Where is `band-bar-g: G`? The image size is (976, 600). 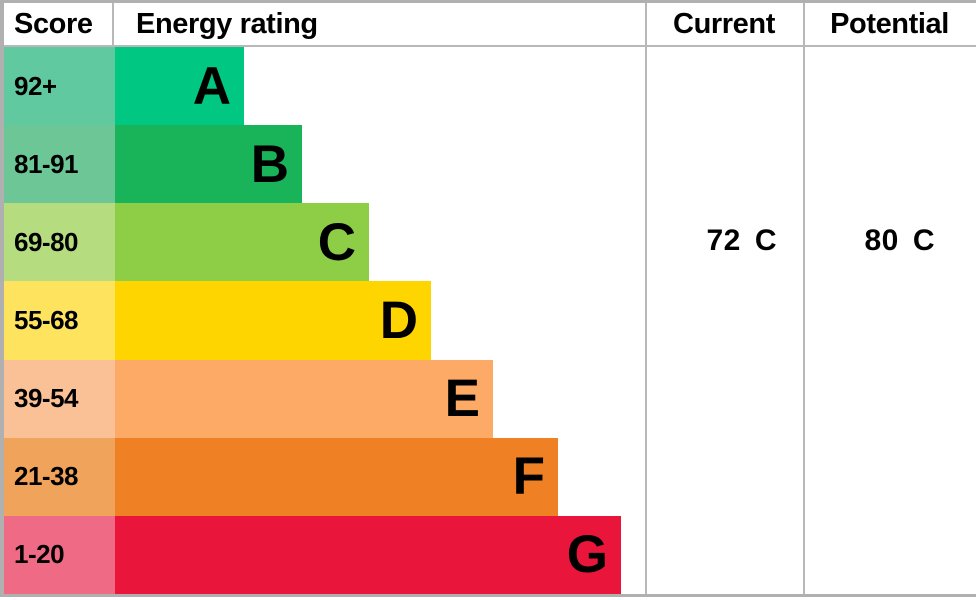
band-bar-g: G is located at coordinates (368, 554).